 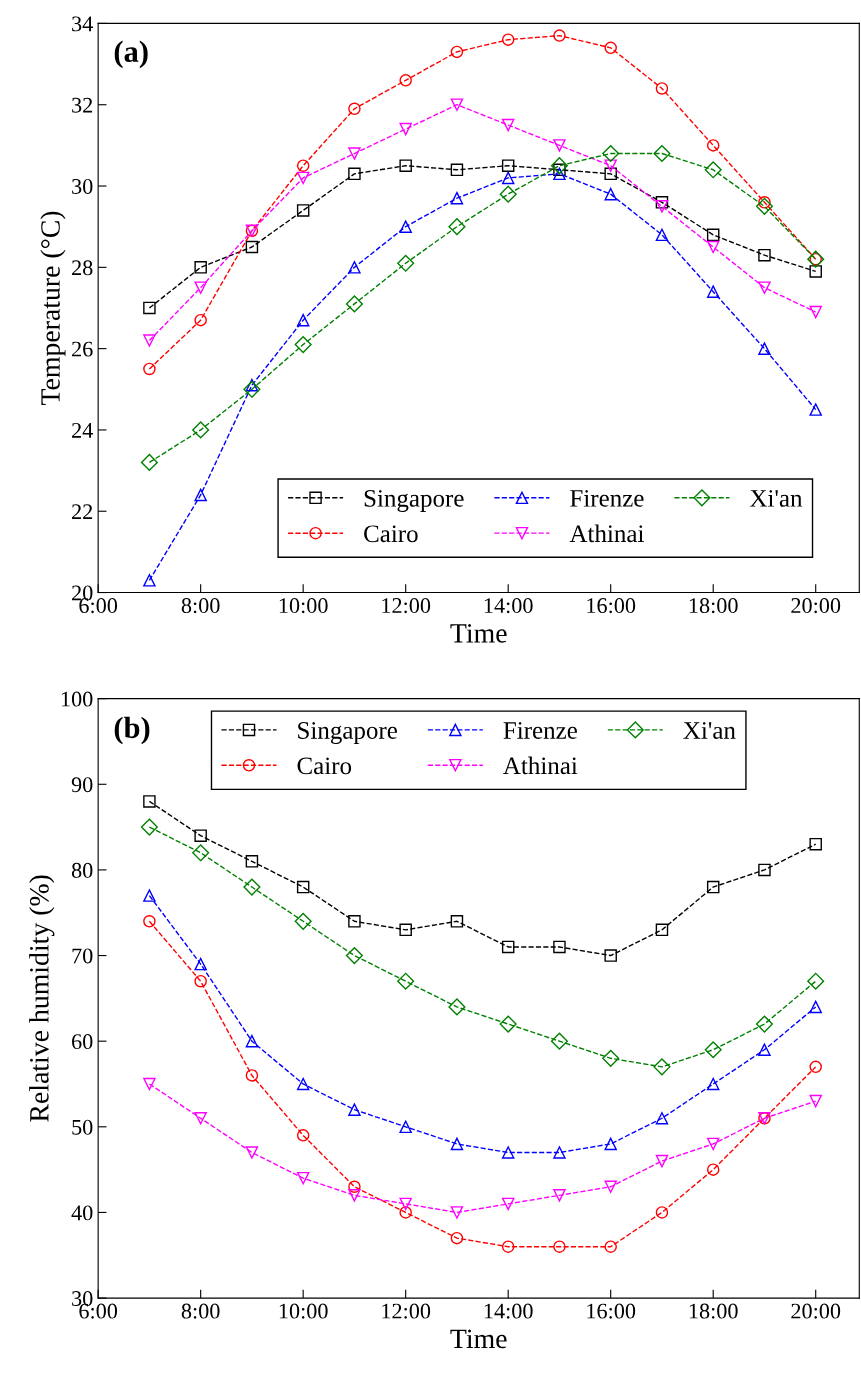 What do you see at coordinates (82, 956) in the screenshot?
I see `y-tick-label: 70` at bounding box center [82, 956].